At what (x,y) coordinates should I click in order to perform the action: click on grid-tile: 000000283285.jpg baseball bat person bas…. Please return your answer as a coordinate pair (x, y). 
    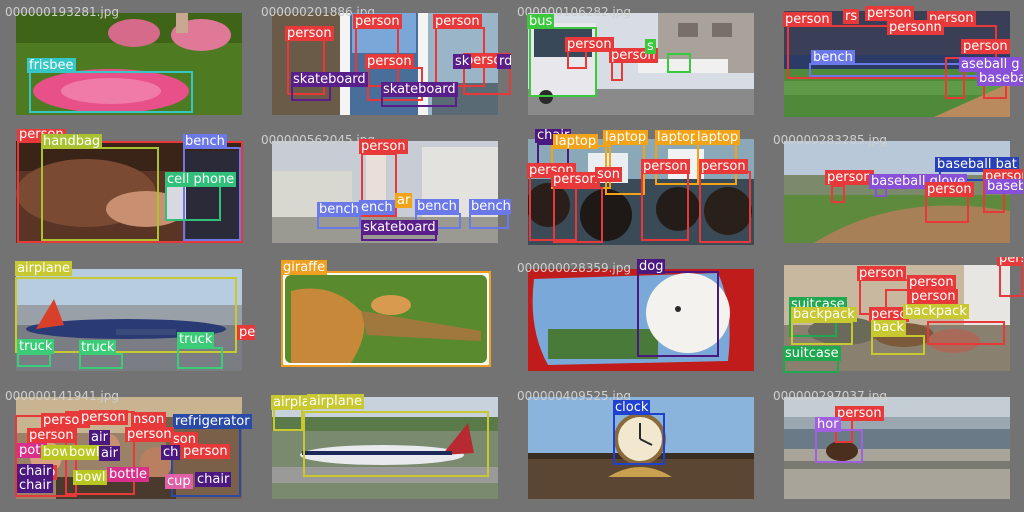
    Looking at the image, I should click on (896, 192).